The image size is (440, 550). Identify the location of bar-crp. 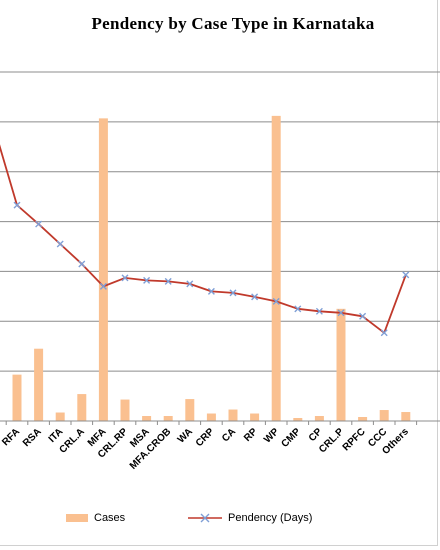
(211, 417).